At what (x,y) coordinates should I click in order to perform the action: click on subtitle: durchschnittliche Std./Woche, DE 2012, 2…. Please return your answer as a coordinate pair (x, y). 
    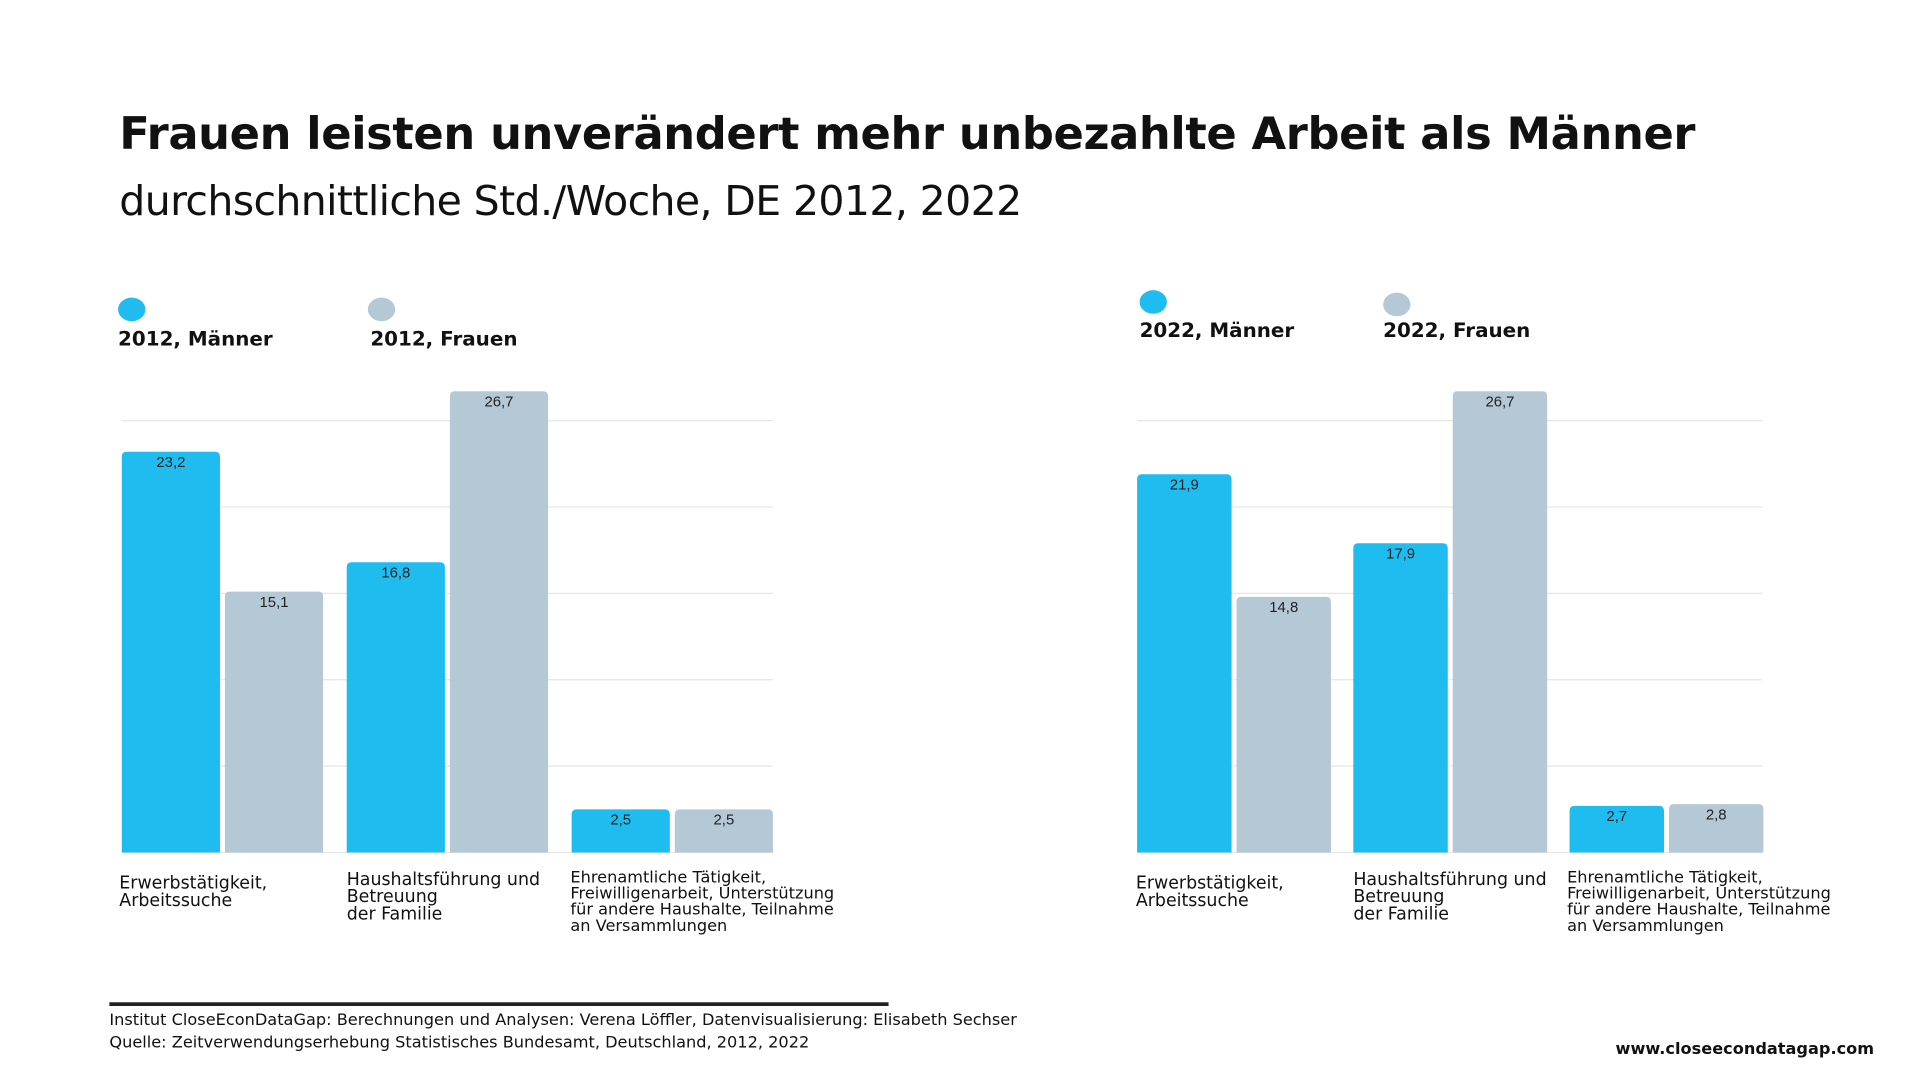
    Looking at the image, I should click on (570, 200).